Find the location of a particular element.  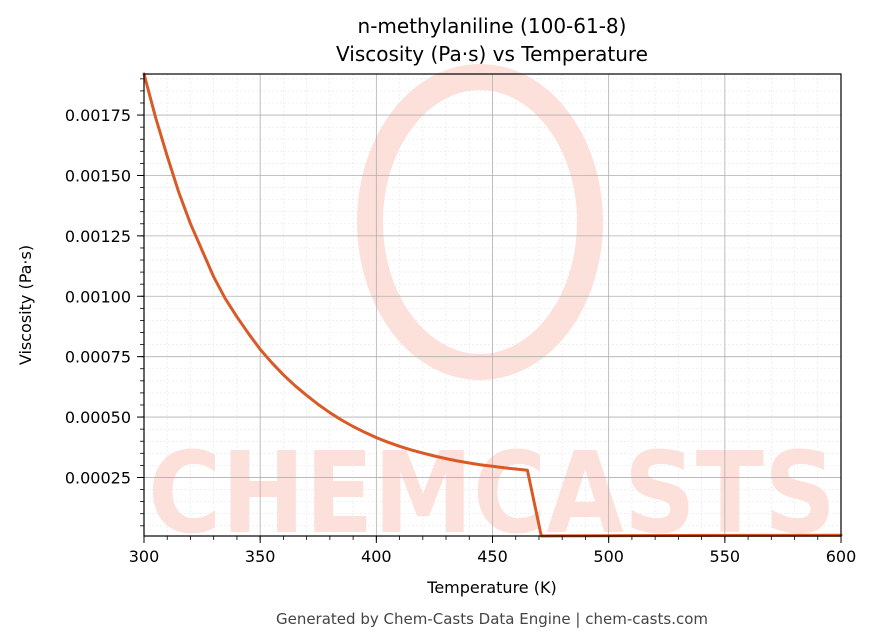

y-axis-label: Viscosity (Pa·s) is located at coordinates (25, 305).